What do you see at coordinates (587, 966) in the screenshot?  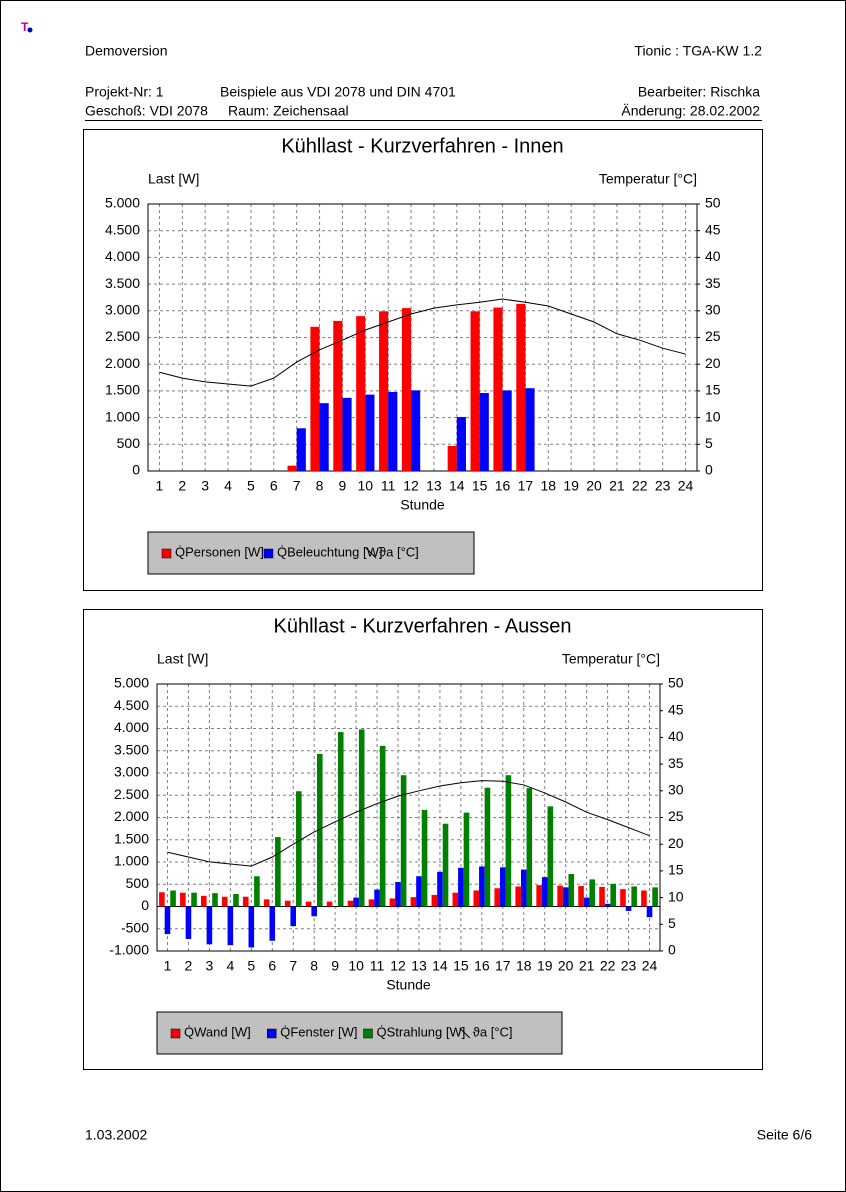 I see `x-tick-label: 21` at bounding box center [587, 966].